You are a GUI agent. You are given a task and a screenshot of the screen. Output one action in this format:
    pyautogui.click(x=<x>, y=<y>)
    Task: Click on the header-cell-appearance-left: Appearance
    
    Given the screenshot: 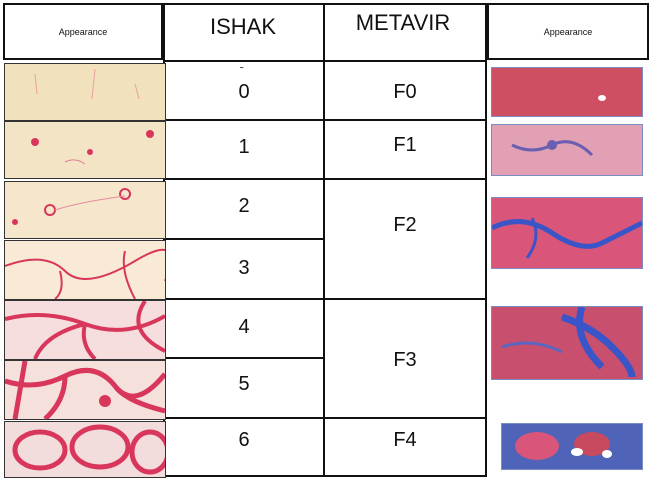 What is the action you would take?
    pyautogui.click(x=83, y=31)
    